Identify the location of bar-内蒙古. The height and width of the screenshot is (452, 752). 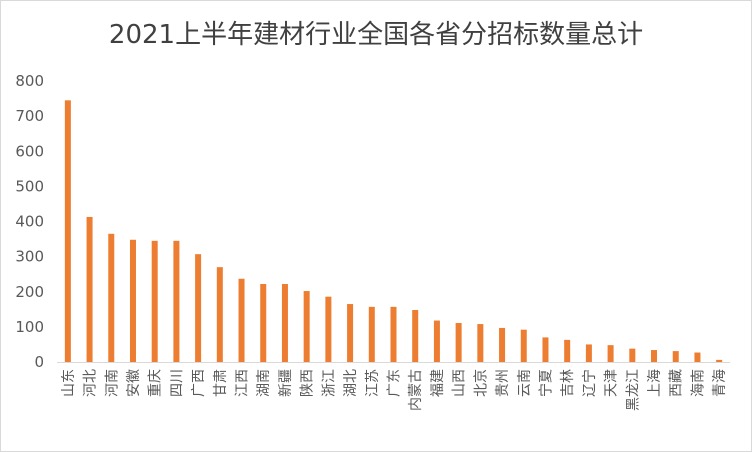
(415, 336).